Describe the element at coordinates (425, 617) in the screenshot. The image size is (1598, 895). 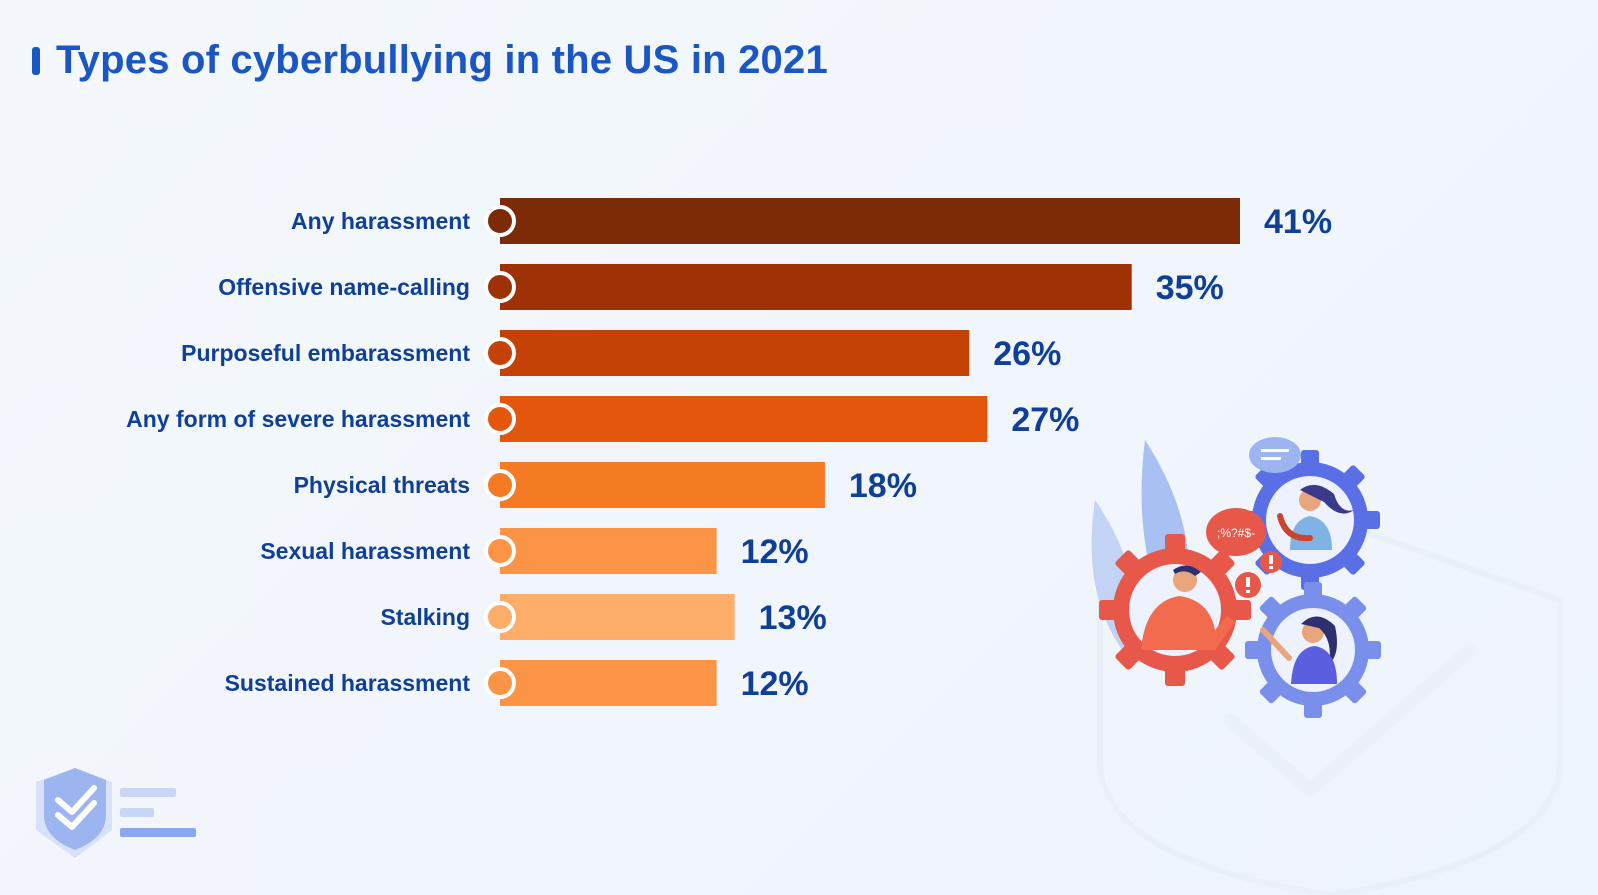
I see `category-label: Stalking` at that location.